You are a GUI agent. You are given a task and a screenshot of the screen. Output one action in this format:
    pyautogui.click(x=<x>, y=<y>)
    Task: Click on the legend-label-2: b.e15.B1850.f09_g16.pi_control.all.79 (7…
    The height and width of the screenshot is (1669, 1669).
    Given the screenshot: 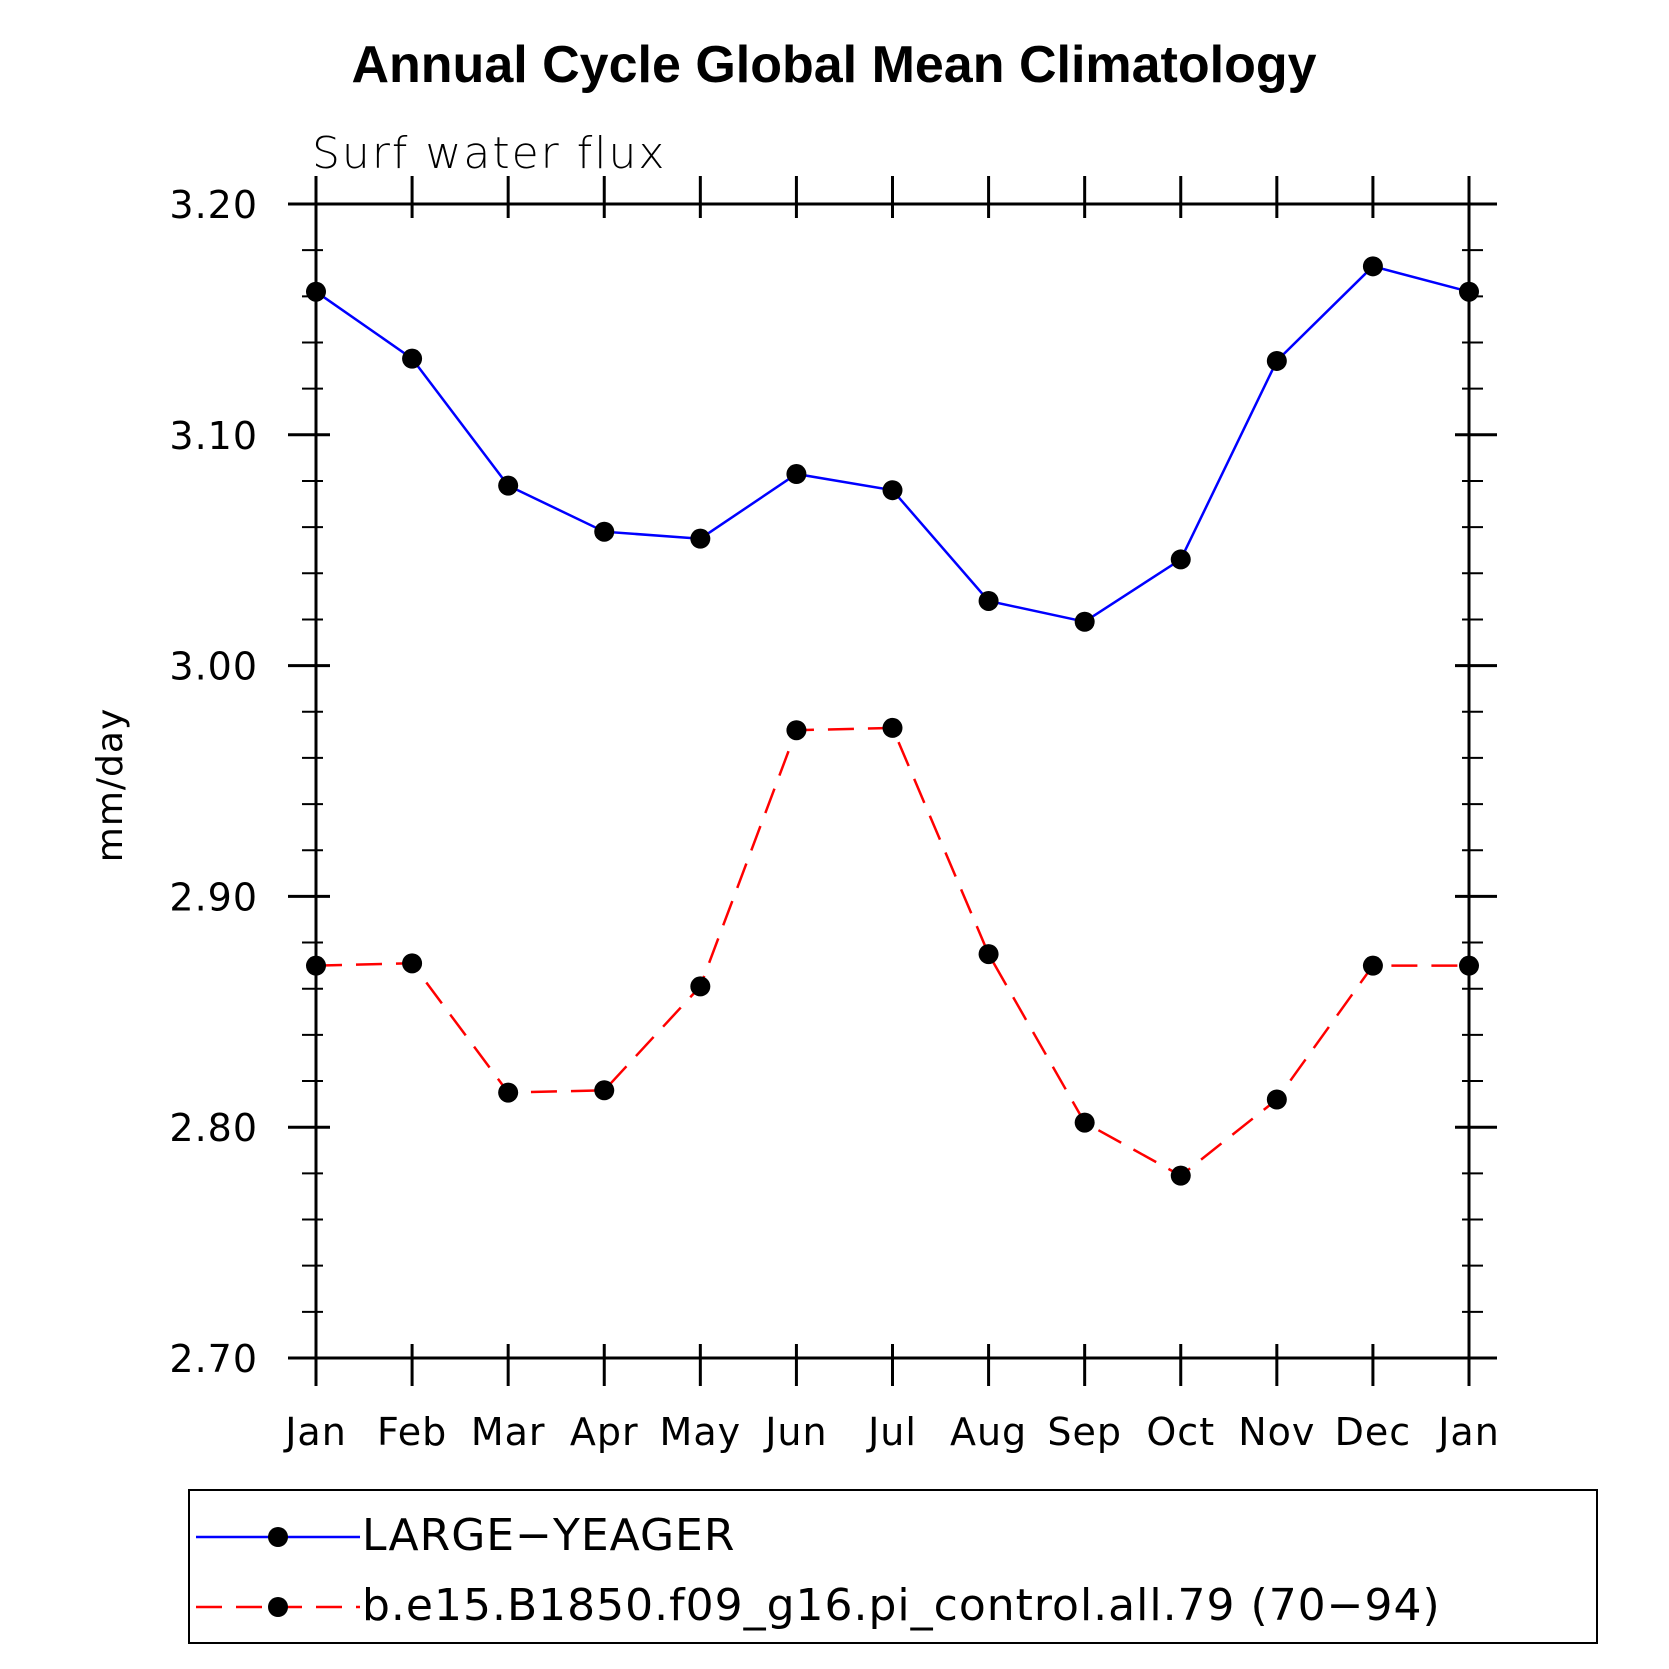 What is the action you would take?
    pyautogui.click(x=901, y=1605)
    